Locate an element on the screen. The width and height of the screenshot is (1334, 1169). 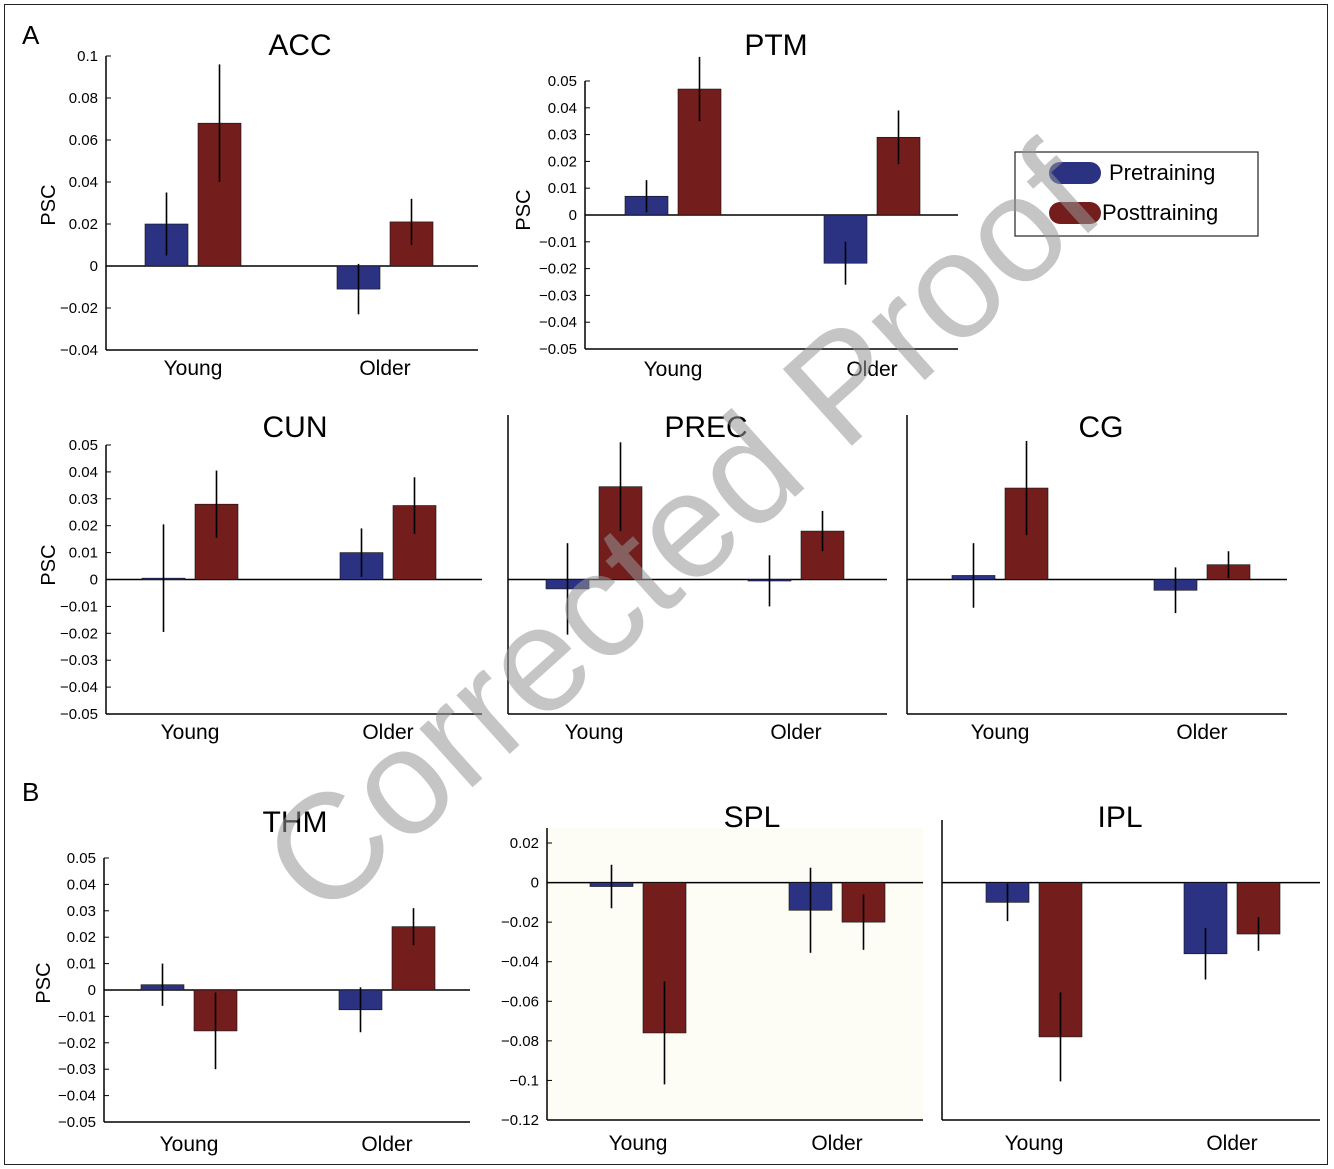
y-tick-label: 0.06 is located at coordinates (83, 140).